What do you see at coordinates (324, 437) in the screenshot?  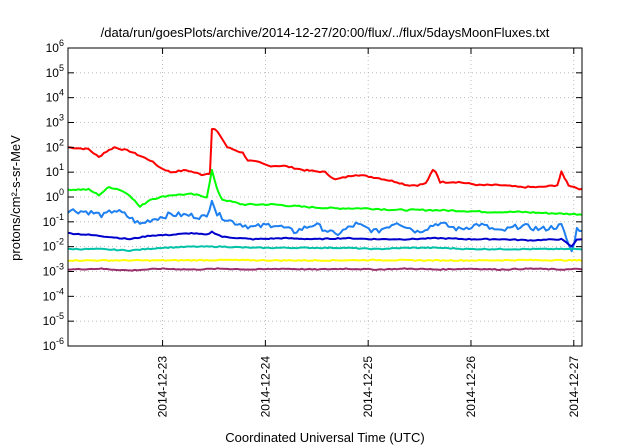 I see `x-axis-label: Coordinated Universal Time (UTC)` at bounding box center [324, 437].